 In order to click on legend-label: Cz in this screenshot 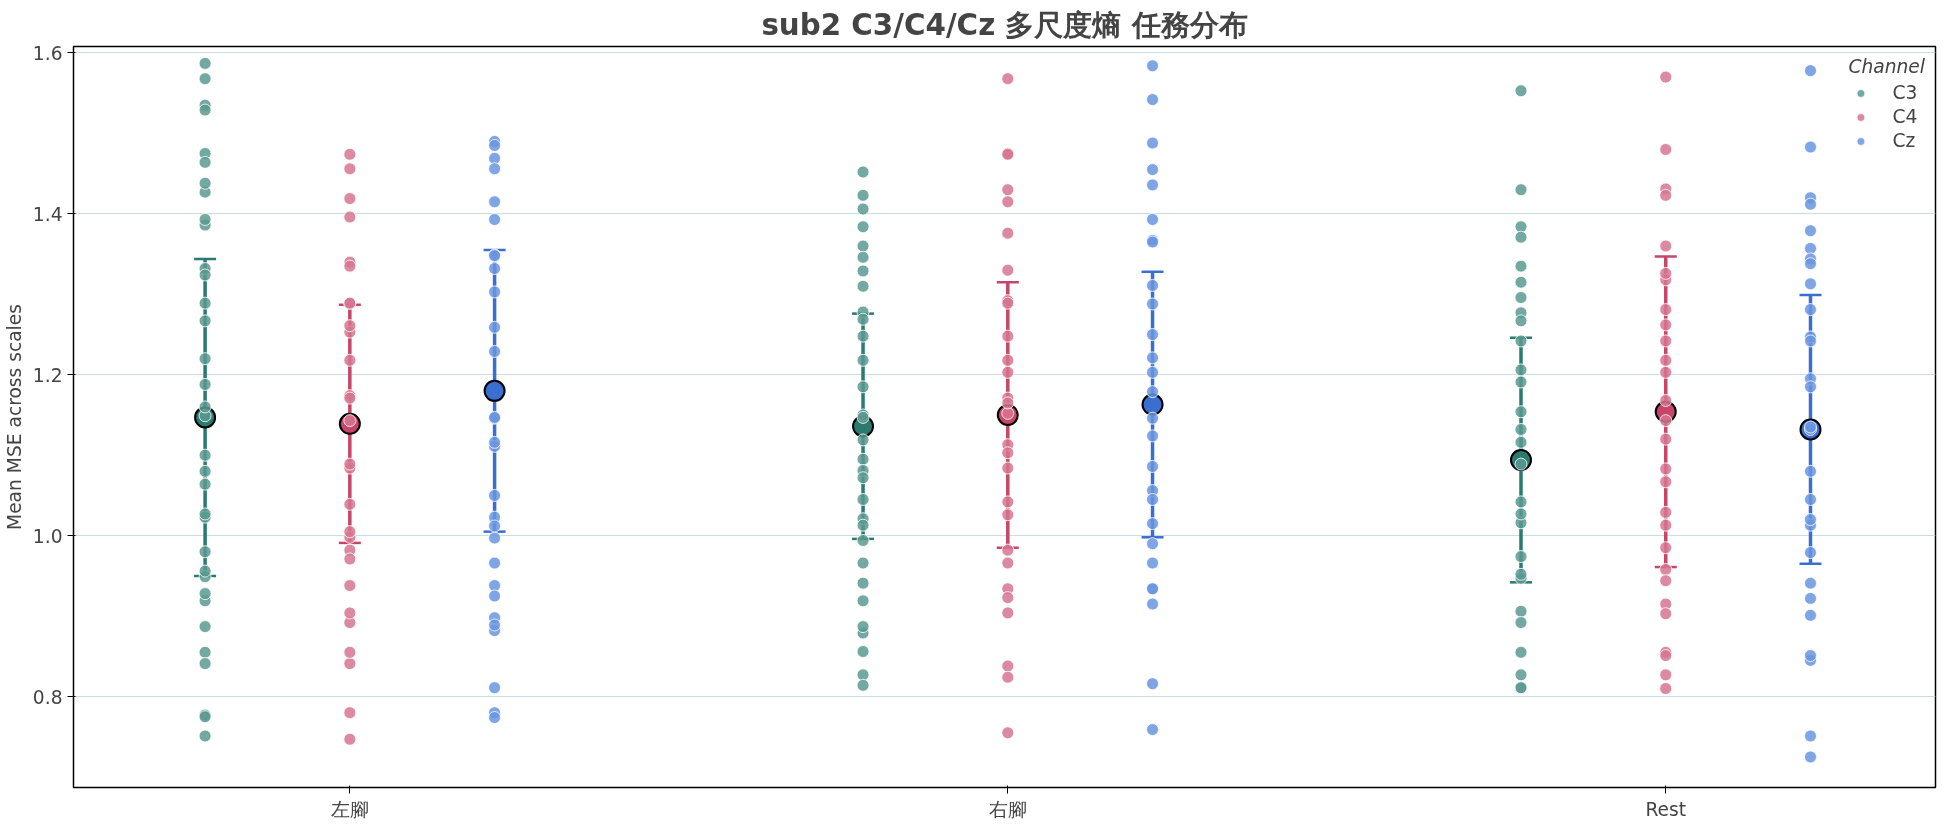, I will do `click(1904, 140)`.